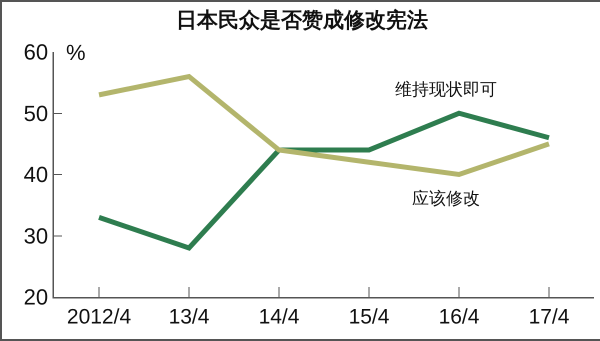 The image size is (600, 341). I want to click on x-tick-label: 2012/4, so click(99, 317).